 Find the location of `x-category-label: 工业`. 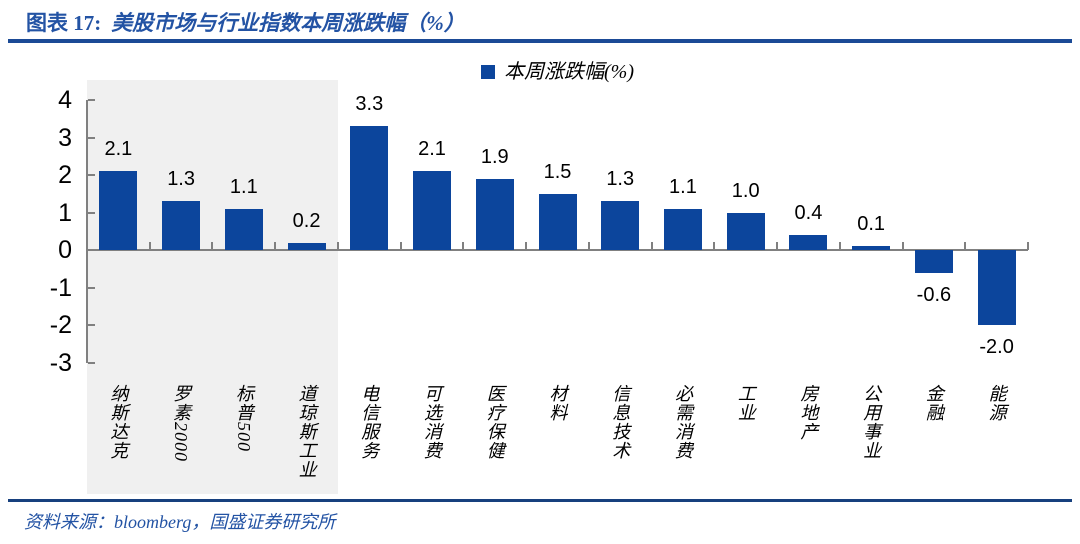

x-category-label: 工业 is located at coordinates (745, 403).